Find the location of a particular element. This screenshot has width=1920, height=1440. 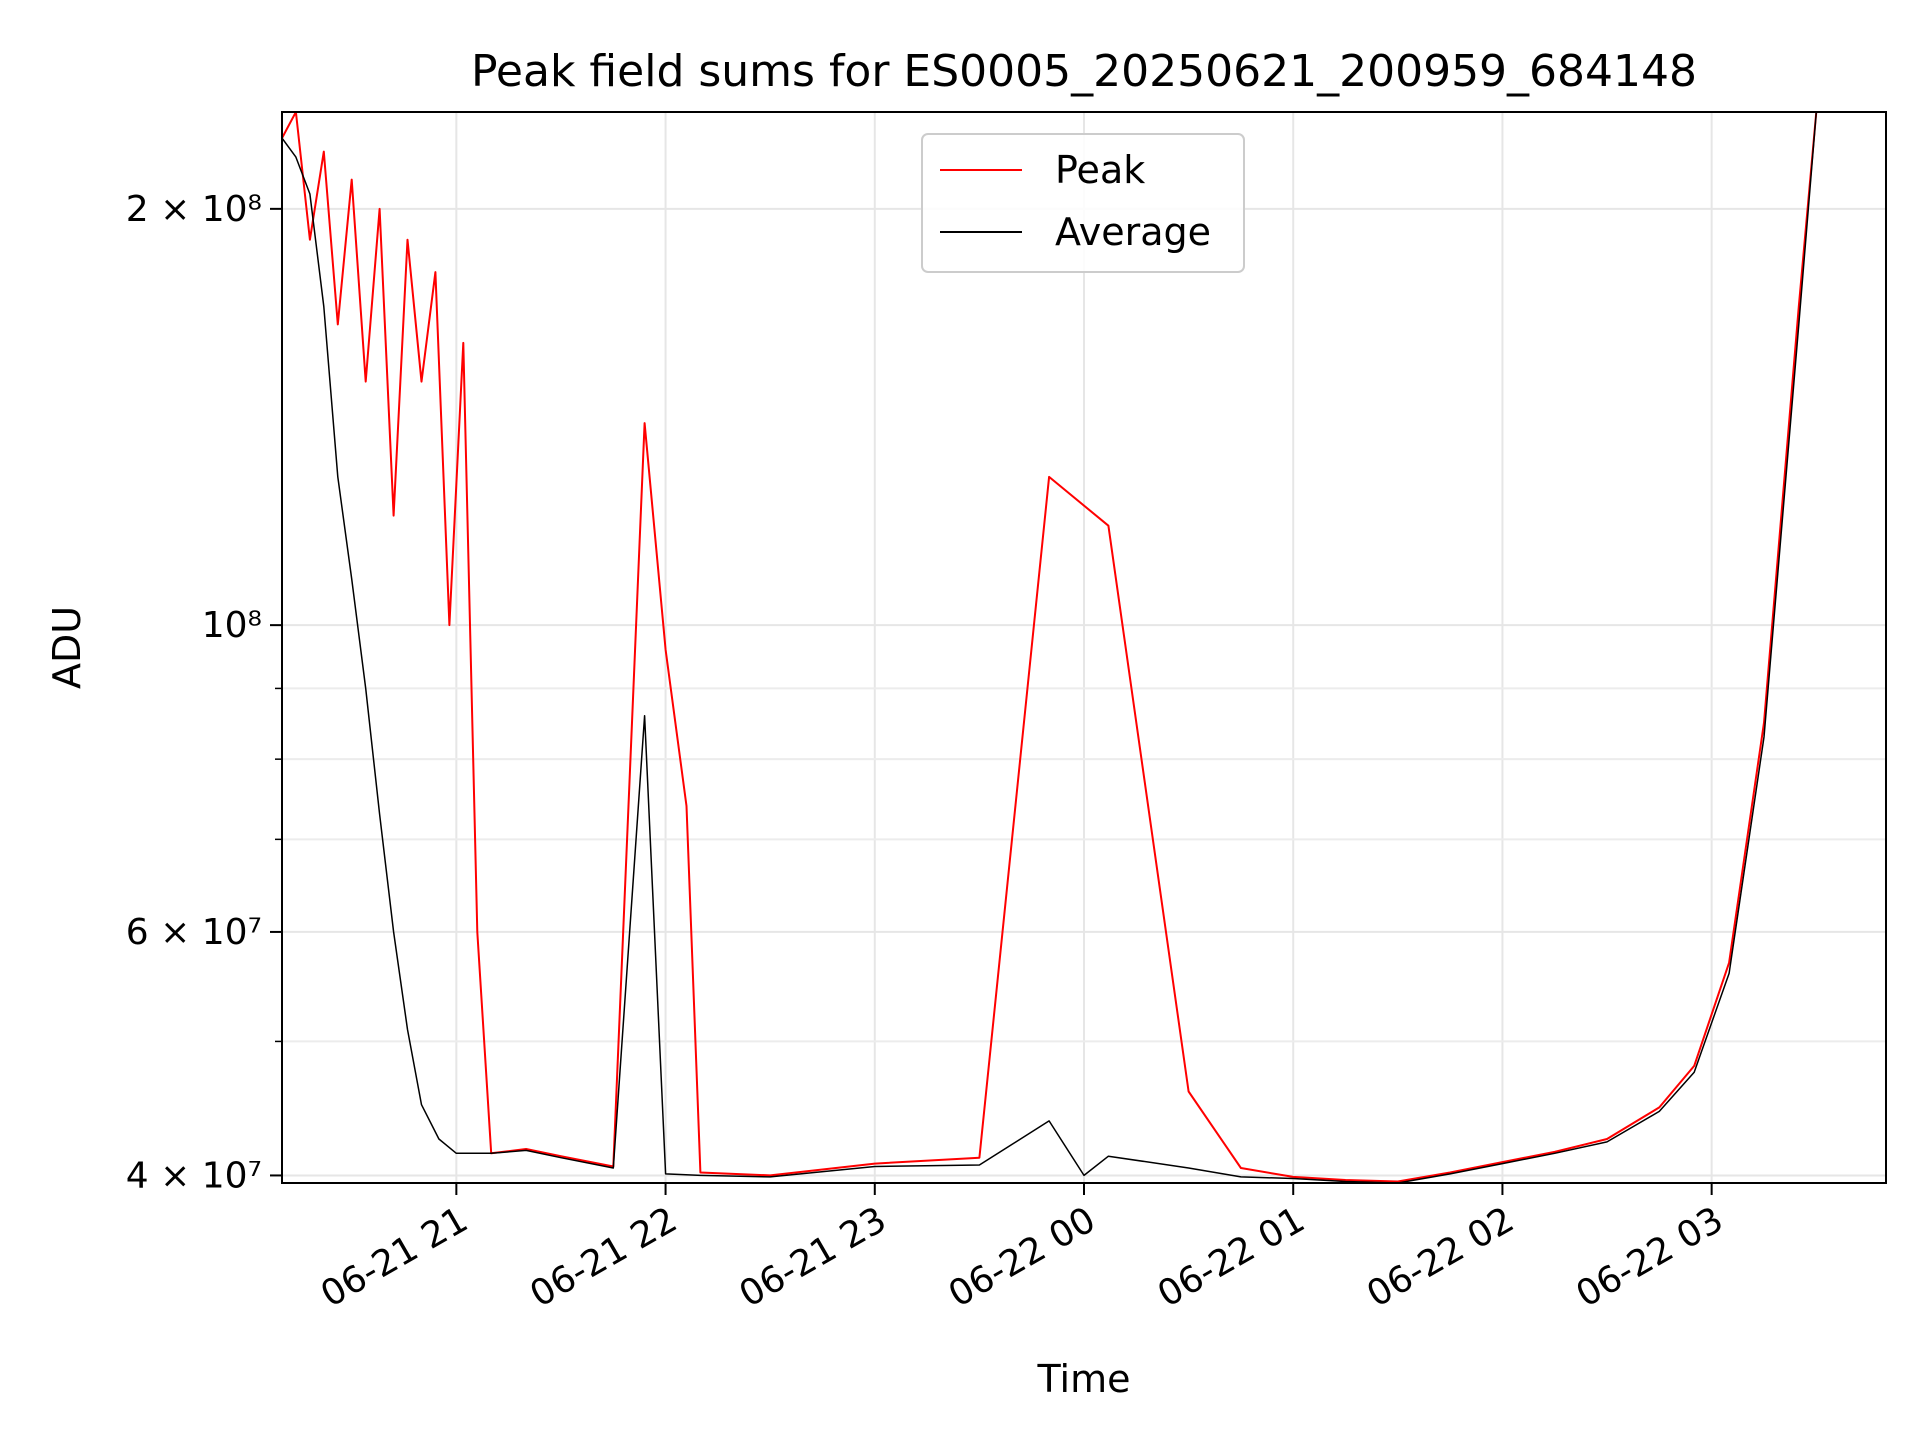

x-axis-label: Time is located at coordinates (1084, 1379).